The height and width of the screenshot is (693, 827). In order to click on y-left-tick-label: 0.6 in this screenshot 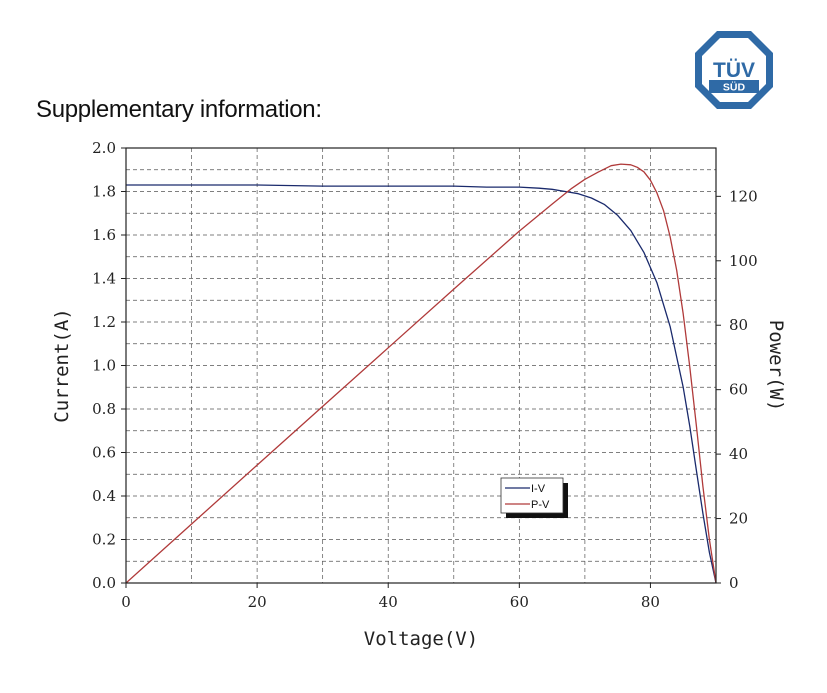, I will do `click(104, 453)`.